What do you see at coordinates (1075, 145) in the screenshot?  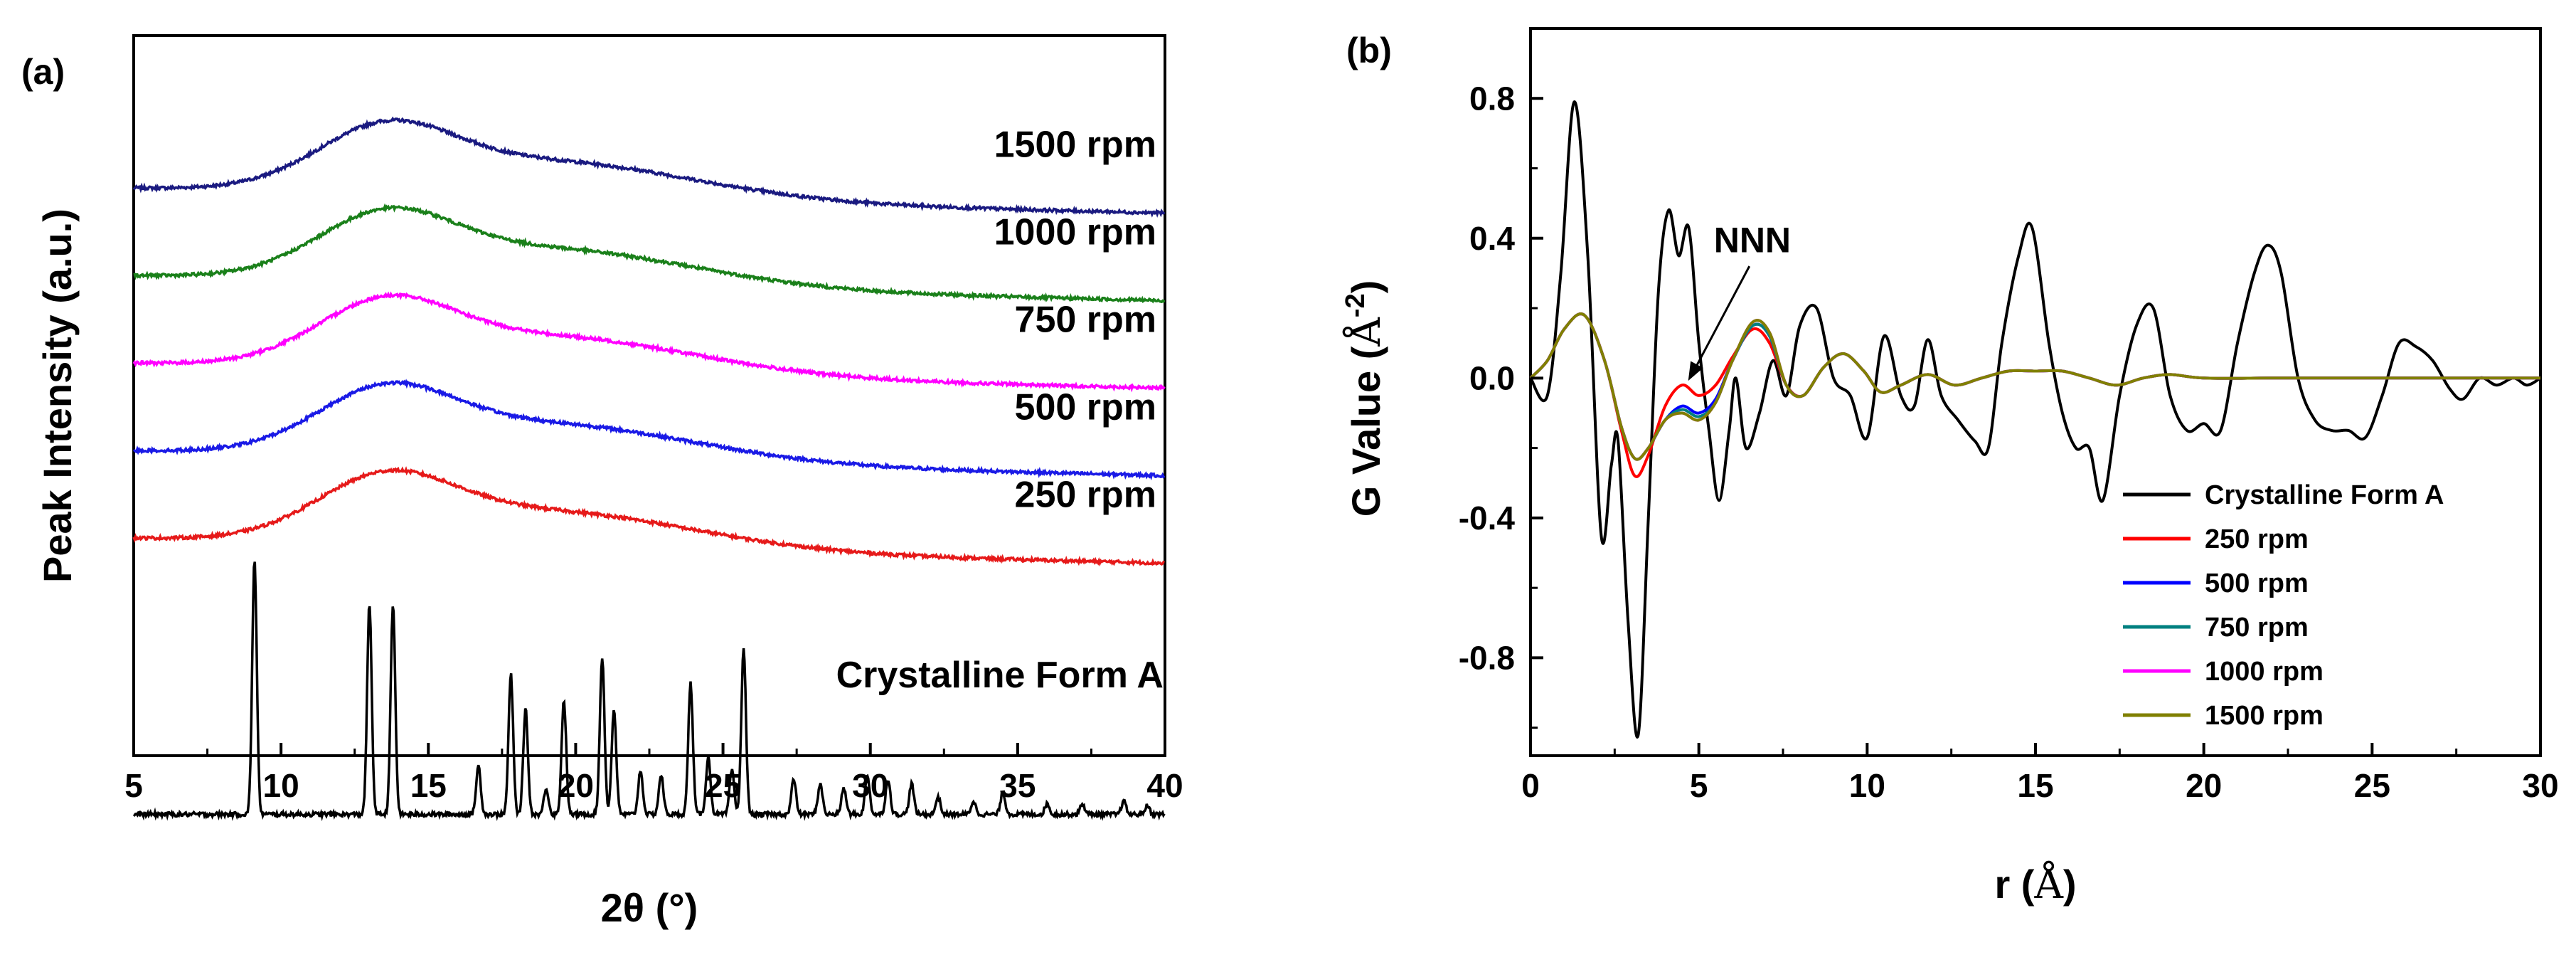 I see `xrd-label-1500-rpm: 1500 rpm` at bounding box center [1075, 145].